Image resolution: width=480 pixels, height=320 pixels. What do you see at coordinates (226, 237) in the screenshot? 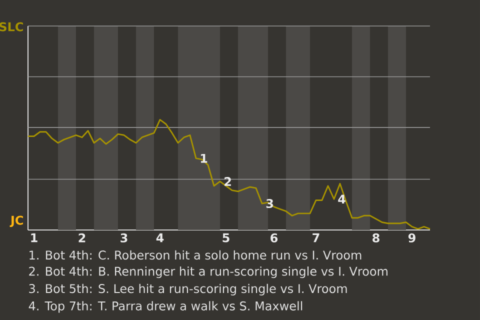
I see `x-tick-label: 5` at bounding box center [226, 237].